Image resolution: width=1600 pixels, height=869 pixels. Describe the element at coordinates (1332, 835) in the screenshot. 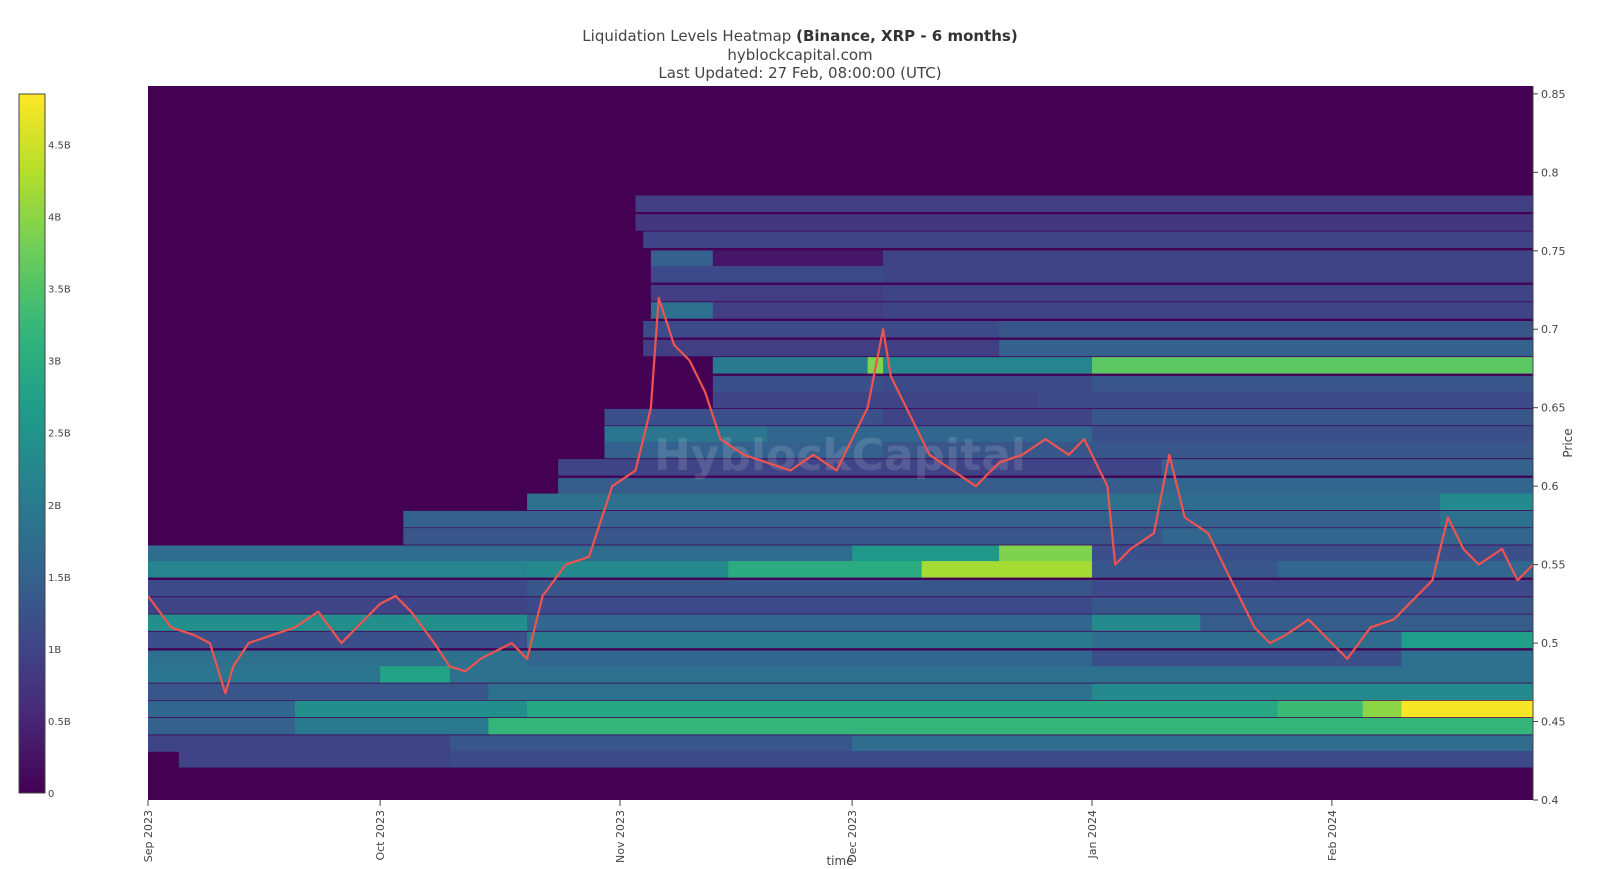

I see `x-tick-label: Feb 2024` at that location.